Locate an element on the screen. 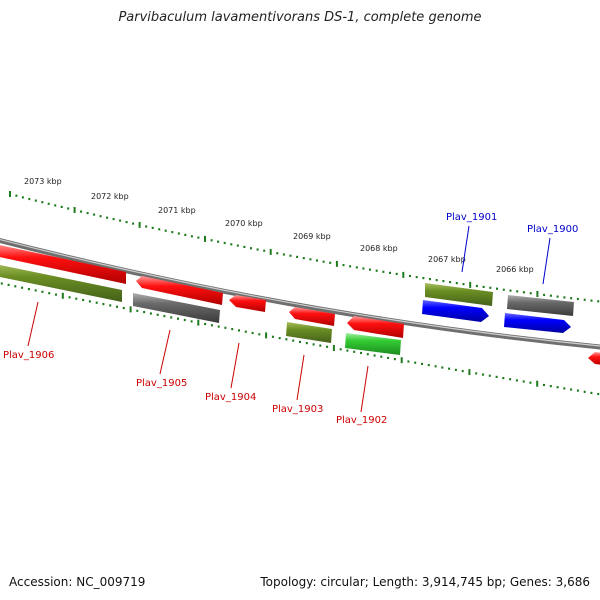 Image resolution: width=600 pixels, height=600 pixels. gene-plav-1906-red is located at coordinates (63, 263).